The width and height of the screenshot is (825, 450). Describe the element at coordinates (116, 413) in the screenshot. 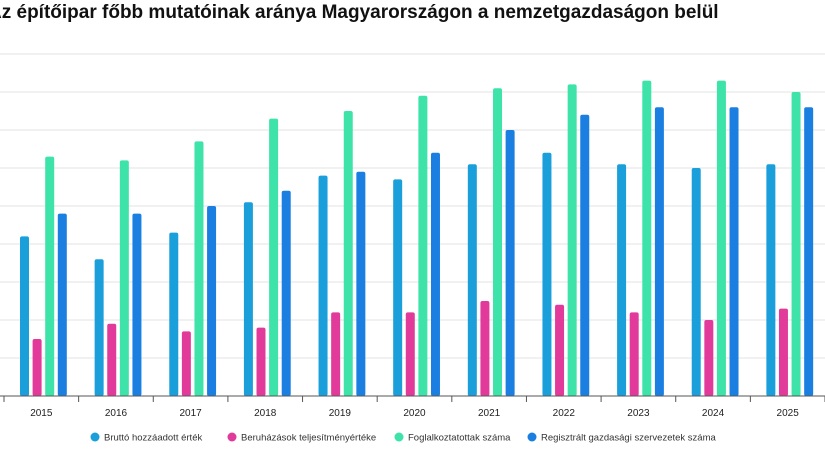

I see `x-tick-label: 2016` at that location.